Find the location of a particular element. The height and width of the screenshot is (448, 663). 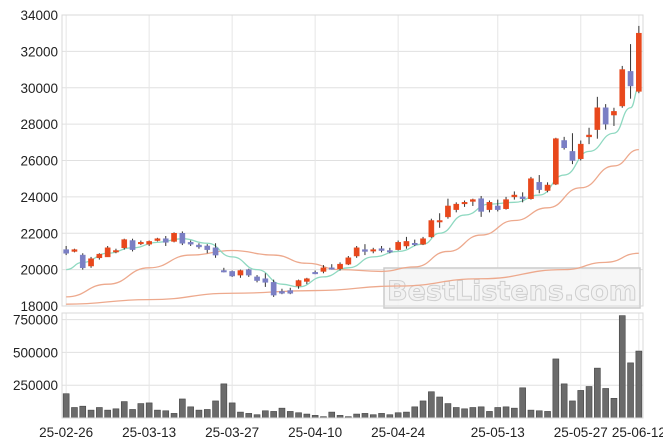

price-tick-label: 20000 is located at coordinates (39, 270).